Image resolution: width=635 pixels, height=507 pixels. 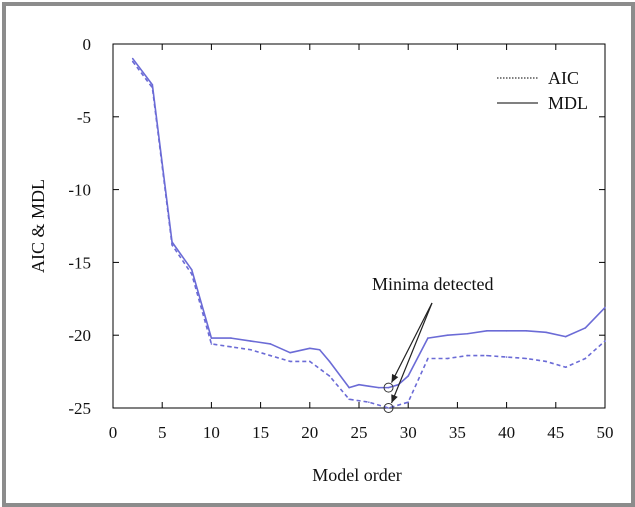 I want to click on x-tick-label: 40, so click(x=506, y=432).